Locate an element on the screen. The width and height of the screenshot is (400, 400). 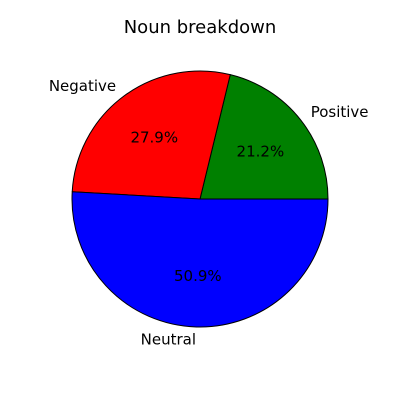
slice-pct-neutral: 50.9% is located at coordinates (198, 276).